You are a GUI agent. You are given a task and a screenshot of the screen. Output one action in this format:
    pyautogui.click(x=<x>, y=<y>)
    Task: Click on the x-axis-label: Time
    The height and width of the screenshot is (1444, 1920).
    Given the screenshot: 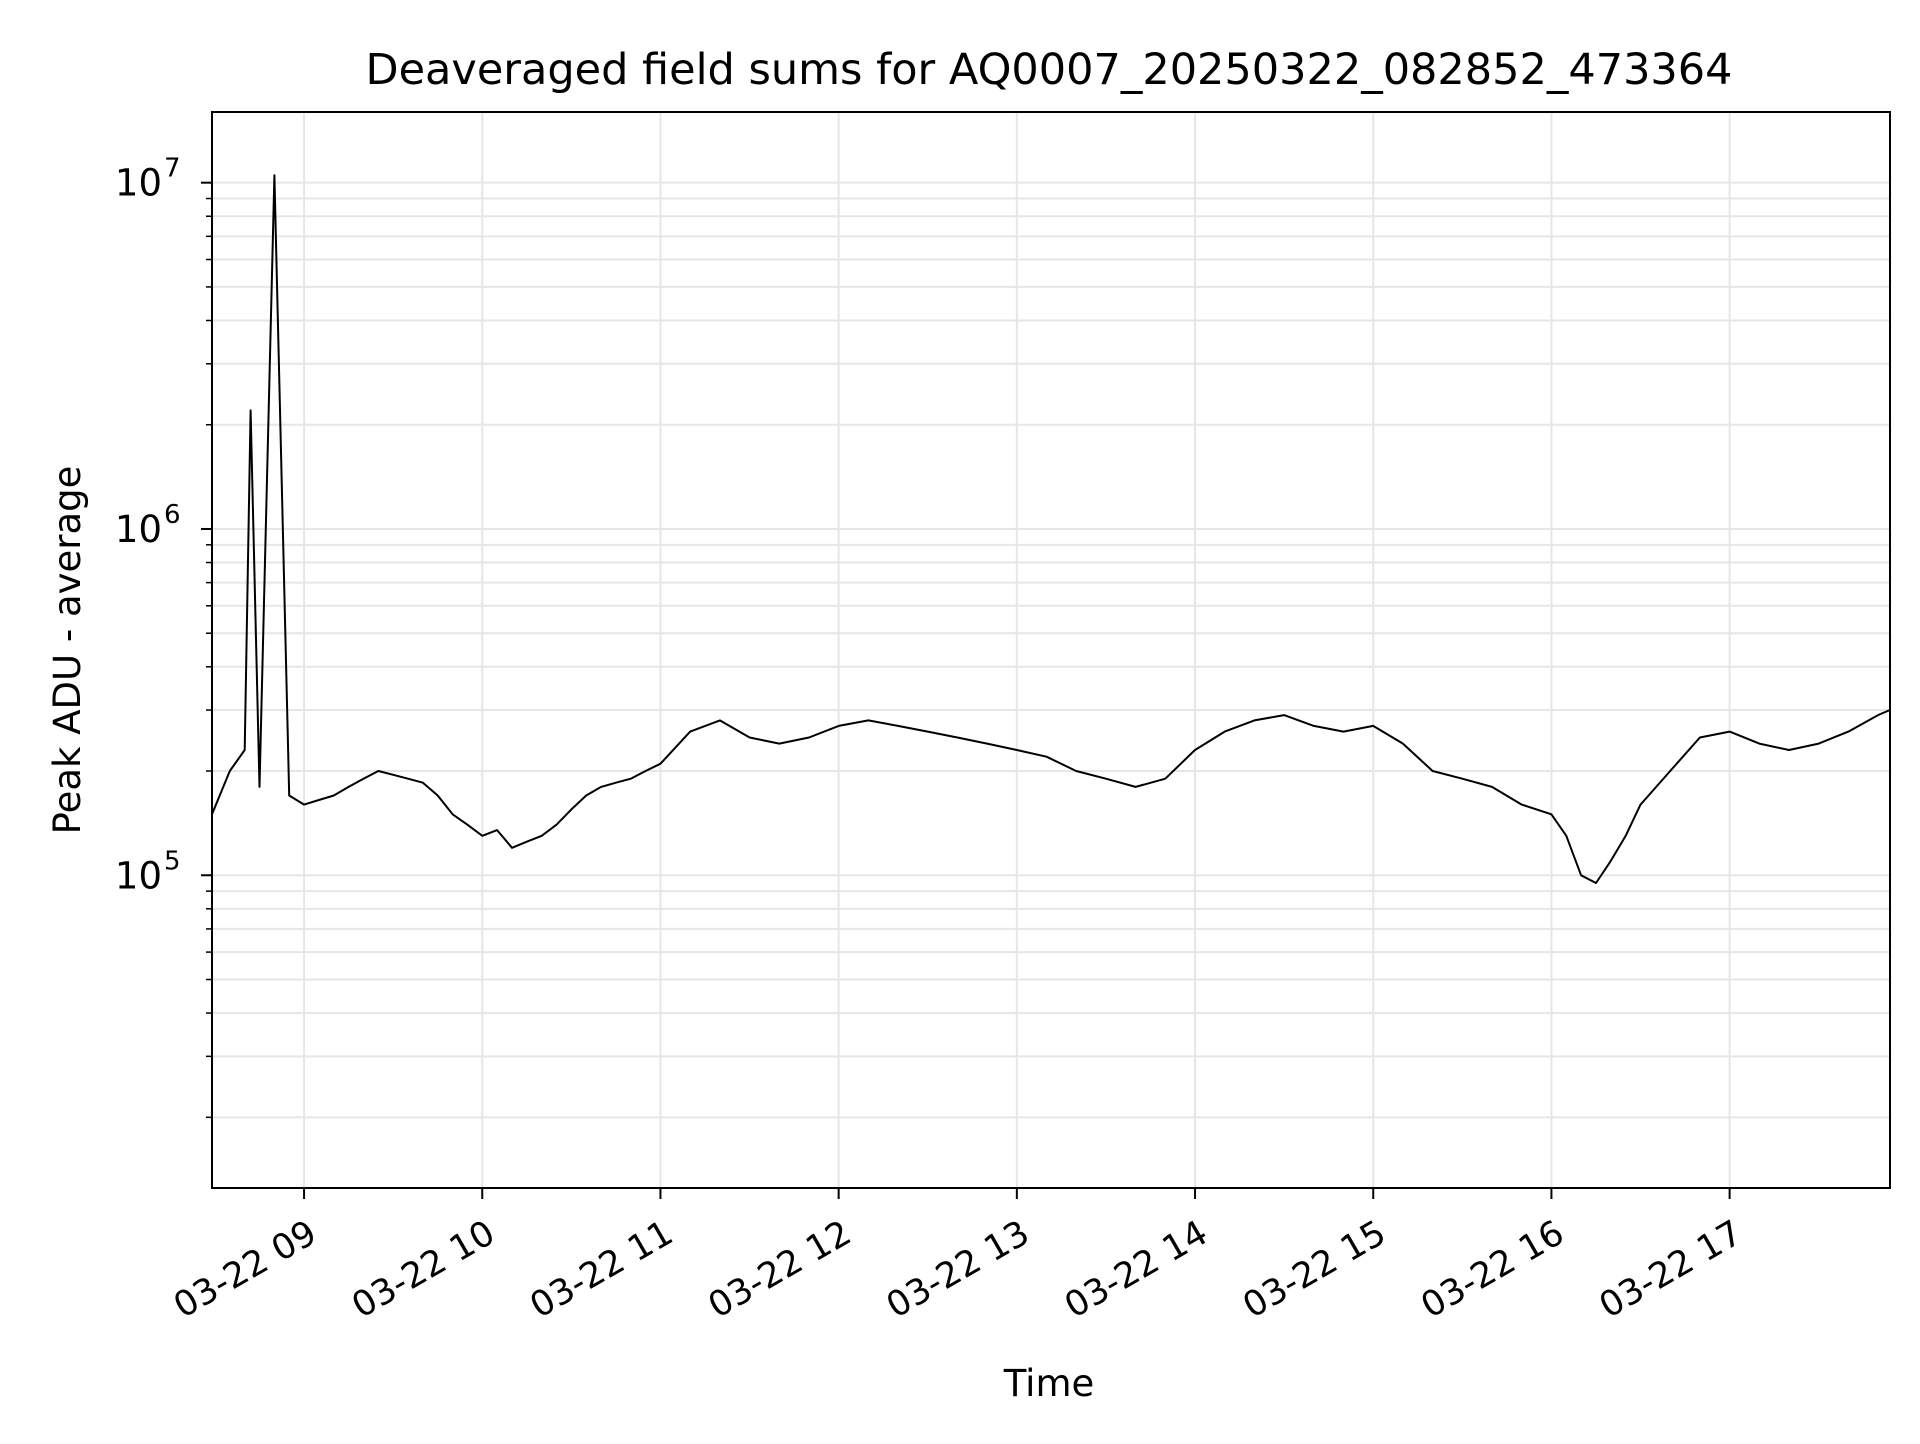 What is the action you would take?
    pyautogui.click(x=1049, y=1383)
    